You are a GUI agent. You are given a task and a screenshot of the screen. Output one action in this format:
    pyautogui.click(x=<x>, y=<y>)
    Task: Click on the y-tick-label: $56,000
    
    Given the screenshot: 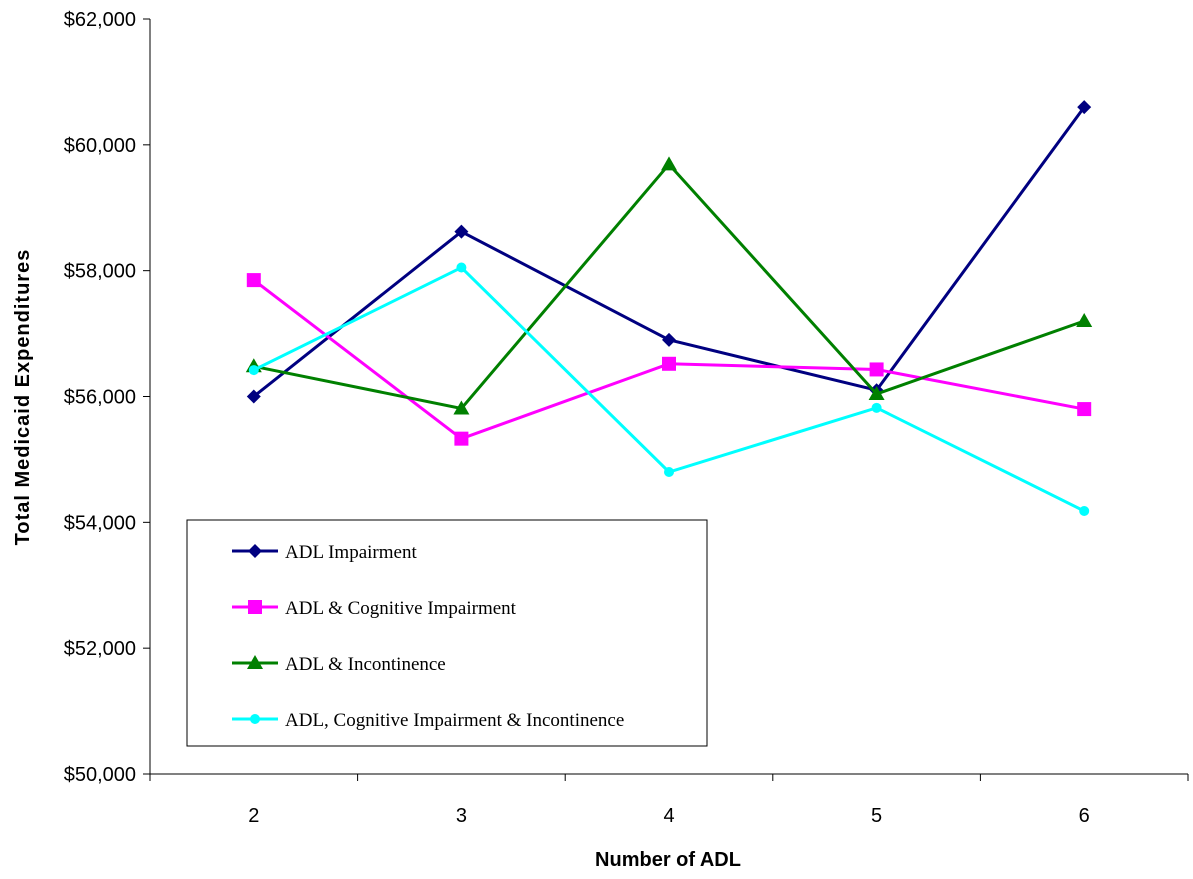 What is the action you would take?
    pyautogui.click(x=100, y=398)
    